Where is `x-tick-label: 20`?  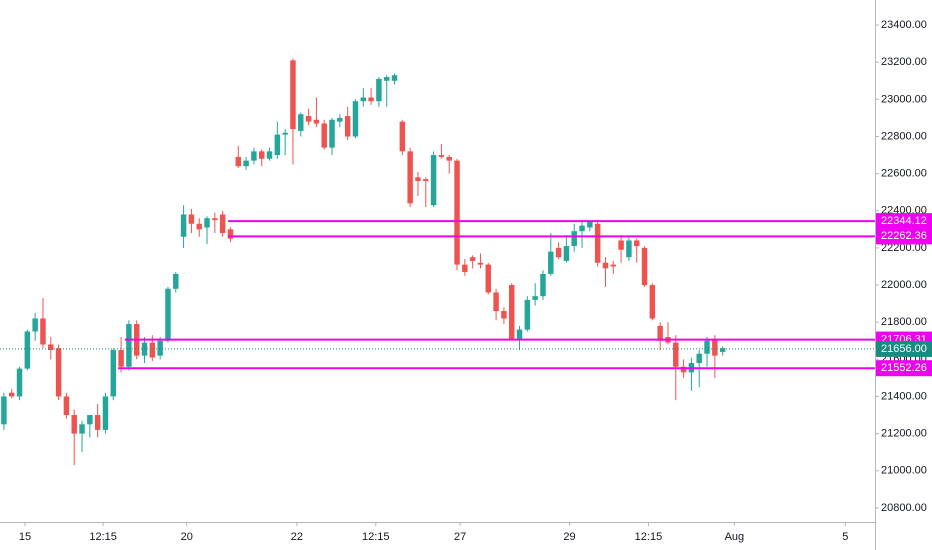
x-tick-label: 20 is located at coordinates (187, 537).